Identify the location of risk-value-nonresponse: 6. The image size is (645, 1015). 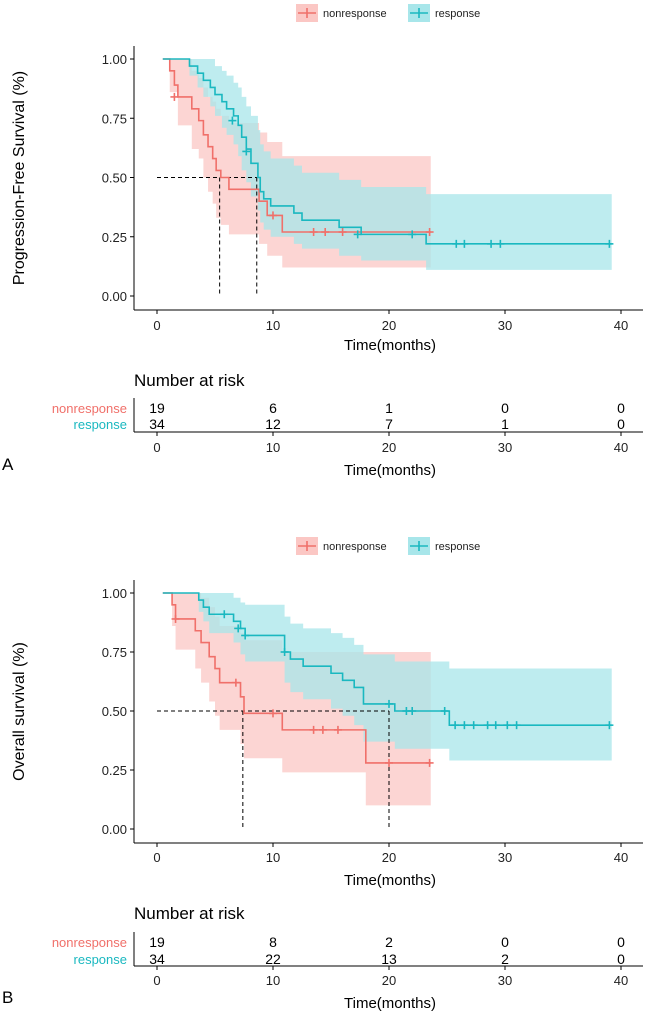
(273, 408).